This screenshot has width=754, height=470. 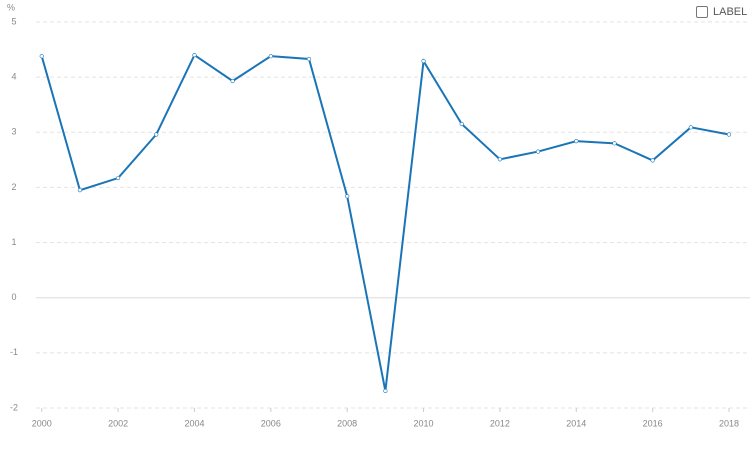 I want to click on label-toggle: LABEL, so click(x=721, y=12).